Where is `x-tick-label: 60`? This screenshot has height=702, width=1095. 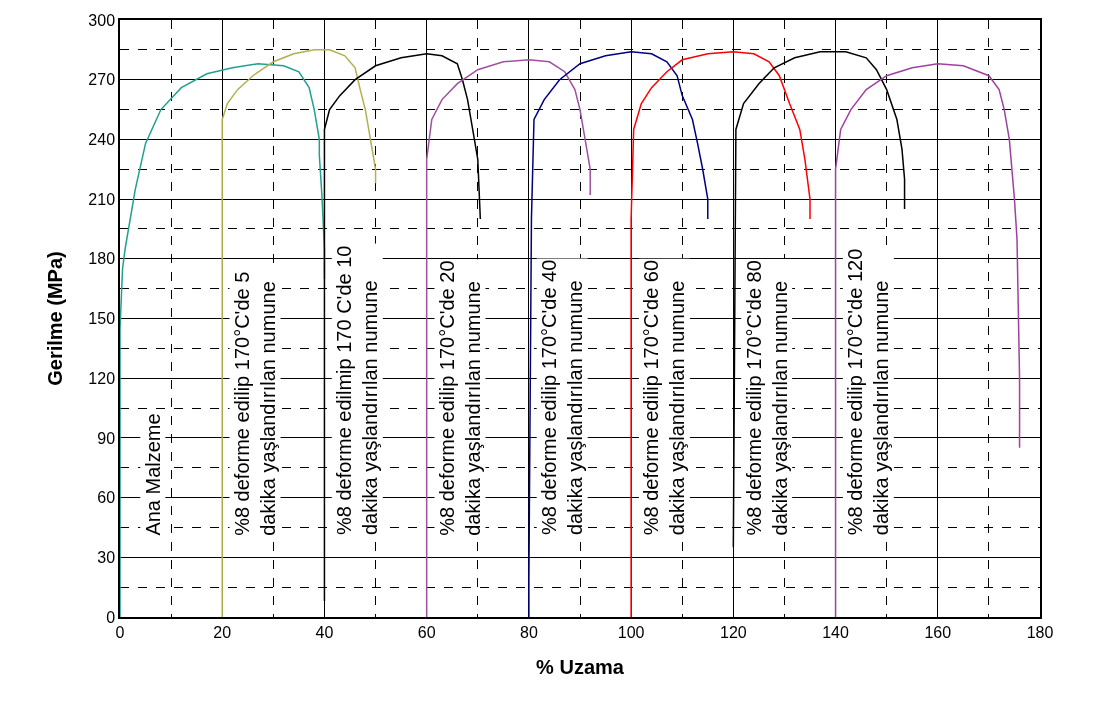 x-tick-label: 60 is located at coordinates (426, 632).